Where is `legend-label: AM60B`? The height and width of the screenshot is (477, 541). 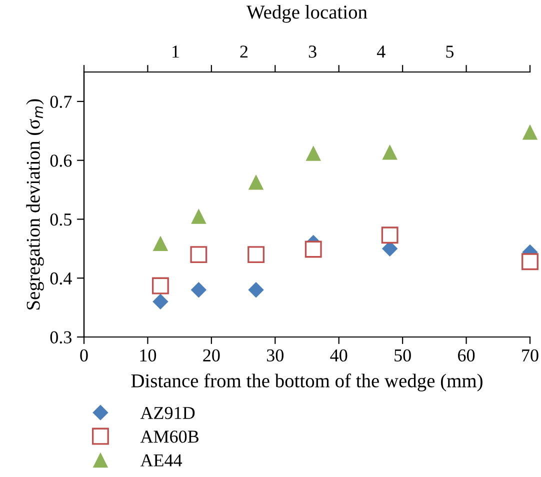 legend-label: AM60B is located at coordinates (169, 436).